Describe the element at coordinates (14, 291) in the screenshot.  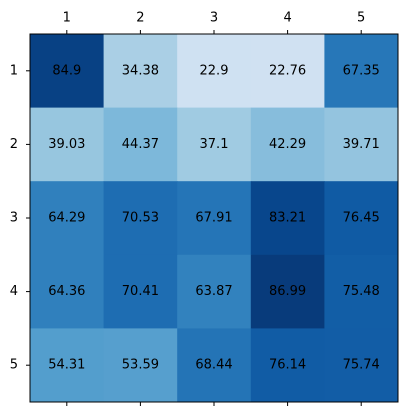
I see `y-tick-label: 4` at that location.